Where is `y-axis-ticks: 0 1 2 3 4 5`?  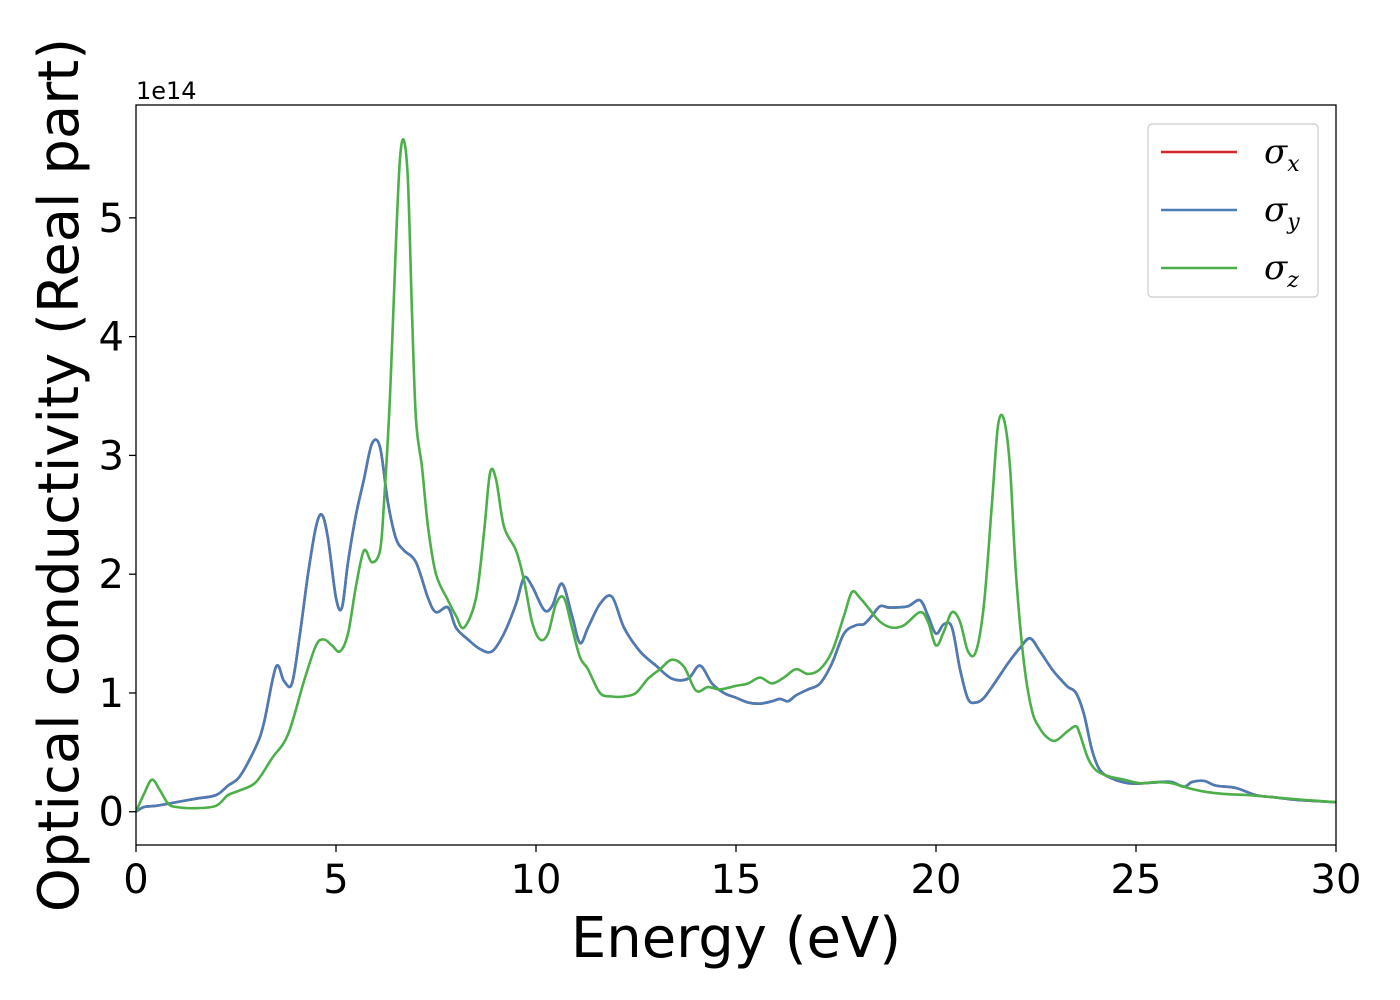 y-axis-ticks: 0 1 2 3 4 5 is located at coordinates (117, 516).